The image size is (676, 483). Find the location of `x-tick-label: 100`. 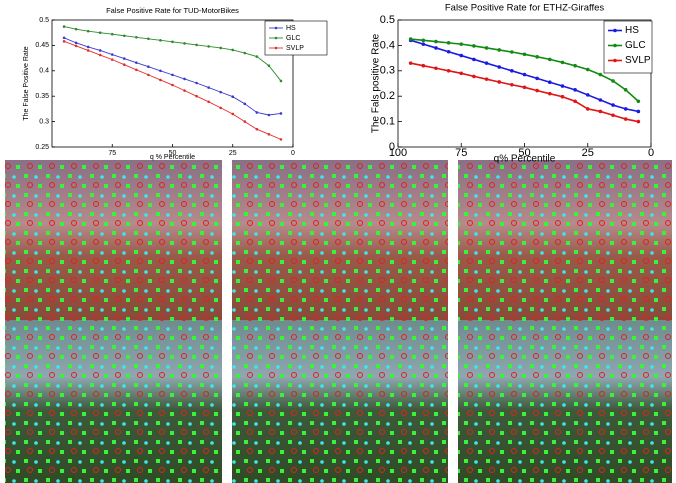

x-tick-label: 100 is located at coordinates (398, 153).